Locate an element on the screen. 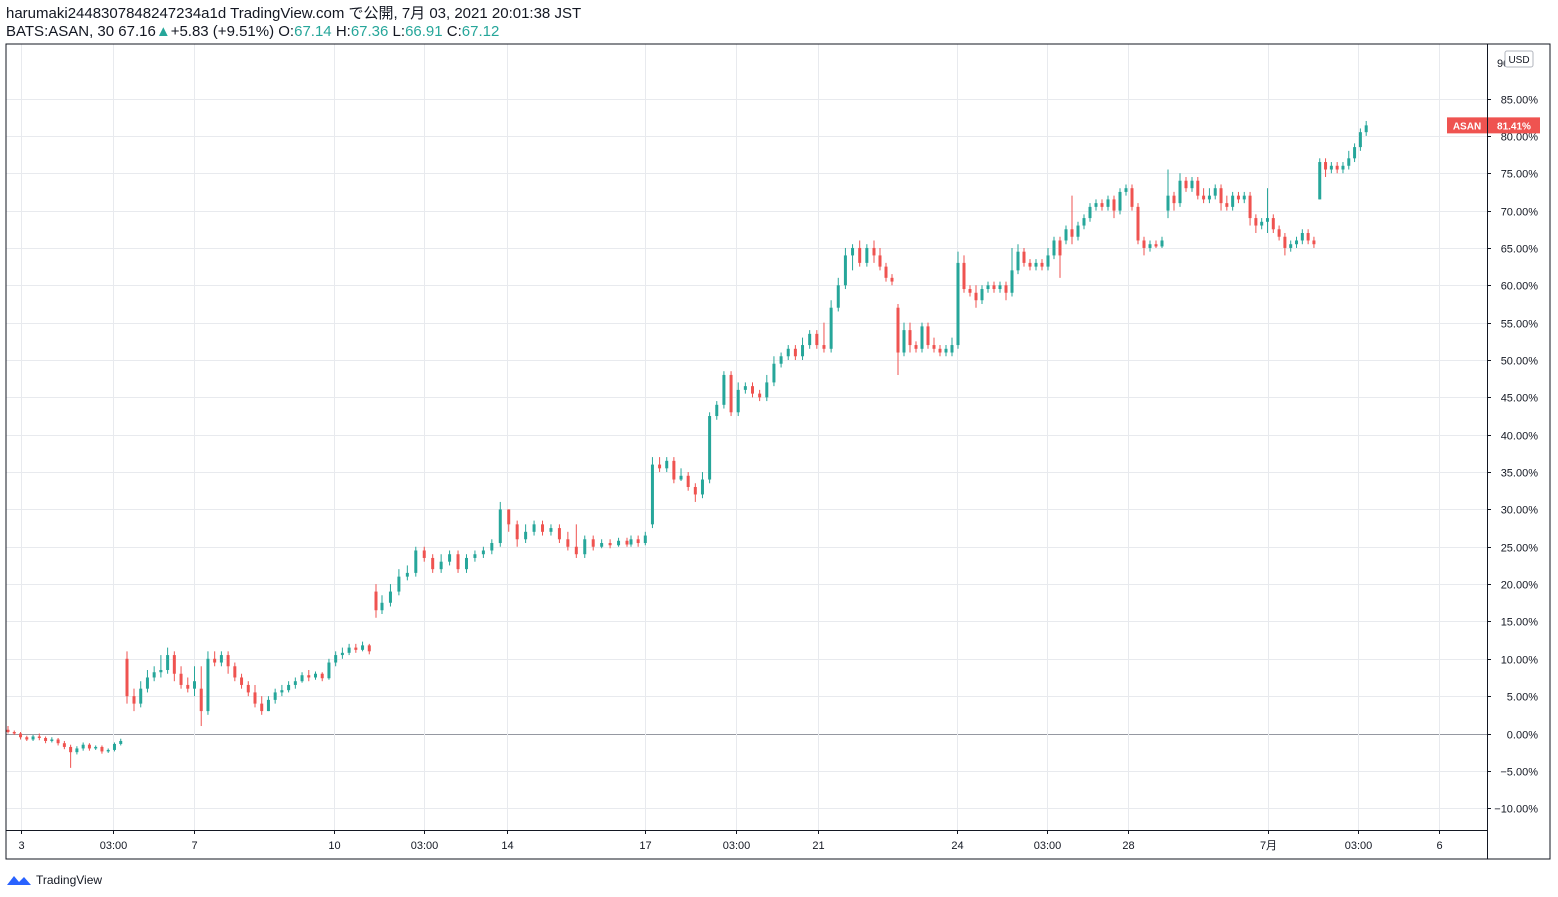 This screenshot has width=1558, height=897. y-tick-label: 10.00% is located at coordinates (1520, 661).